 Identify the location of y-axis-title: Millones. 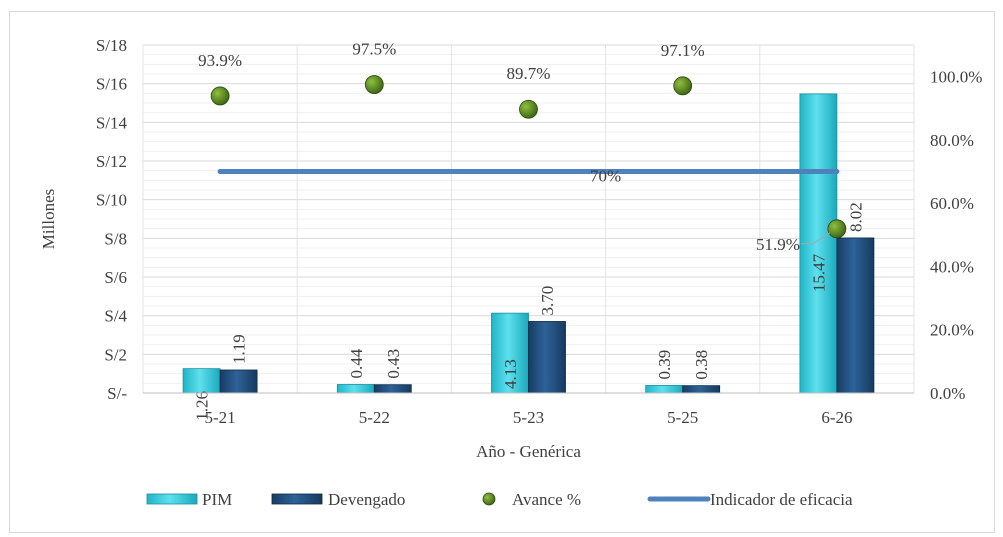
(48, 219).